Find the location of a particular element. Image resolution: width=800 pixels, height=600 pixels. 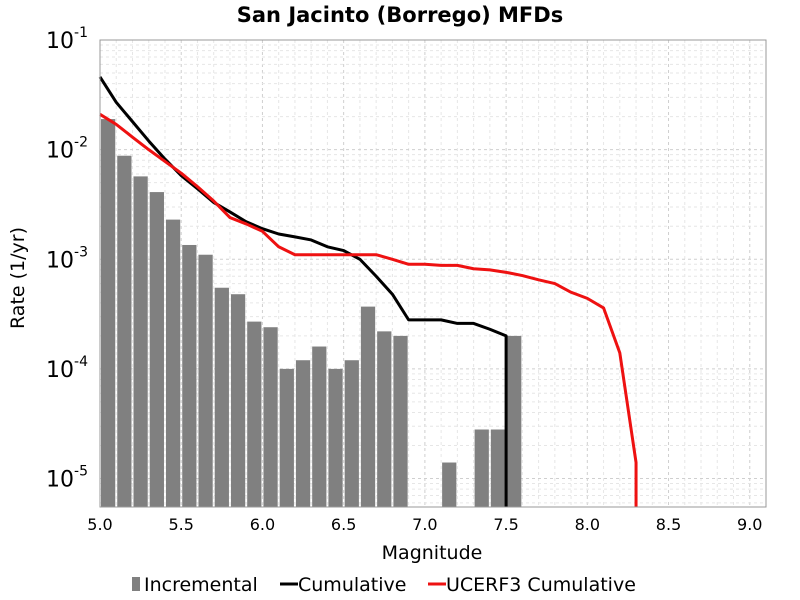

x-tick-label: 8.5 is located at coordinates (668, 524).